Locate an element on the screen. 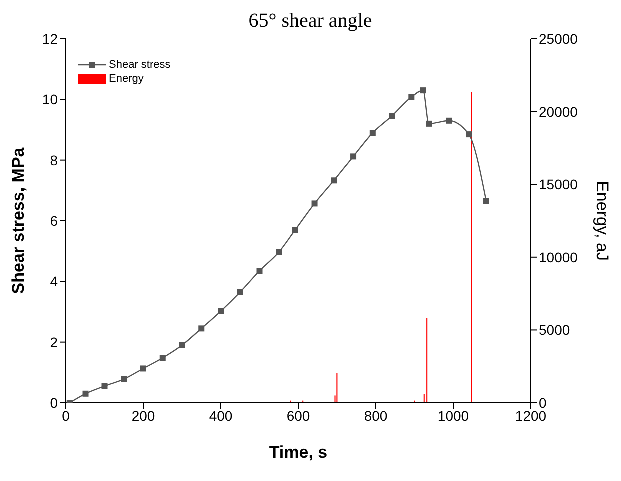  legend-label: Energy is located at coordinates (126, 79).